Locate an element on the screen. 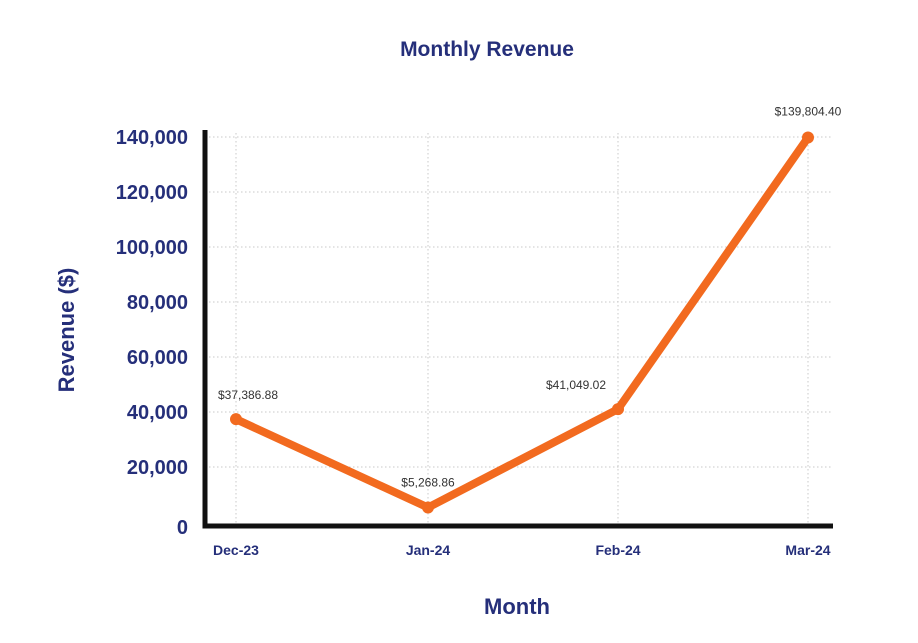 The width and height of the screenshot is (918, 643). x-axis-title: Month is located at coordinates (517, 606).